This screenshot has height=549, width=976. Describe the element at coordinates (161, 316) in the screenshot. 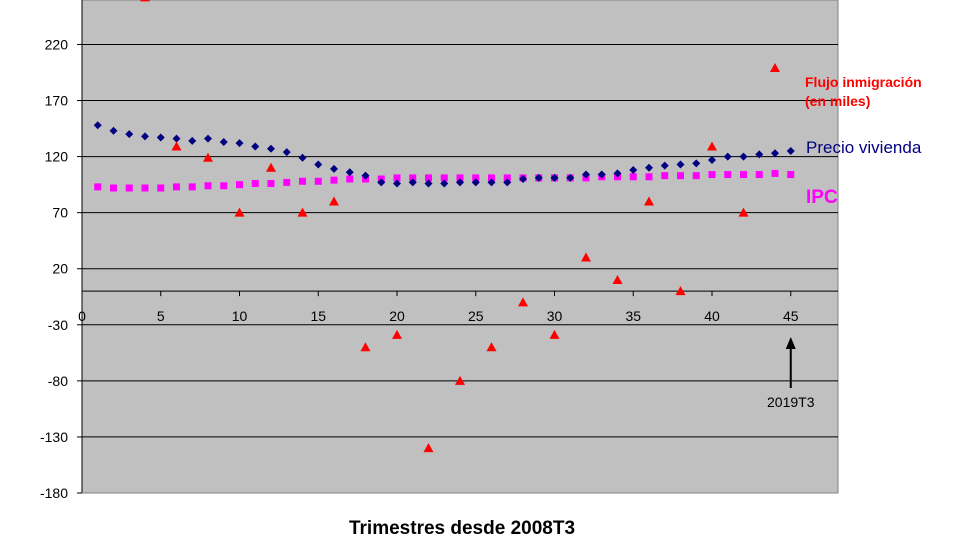

I see `x-tick-label: 5` at that location.